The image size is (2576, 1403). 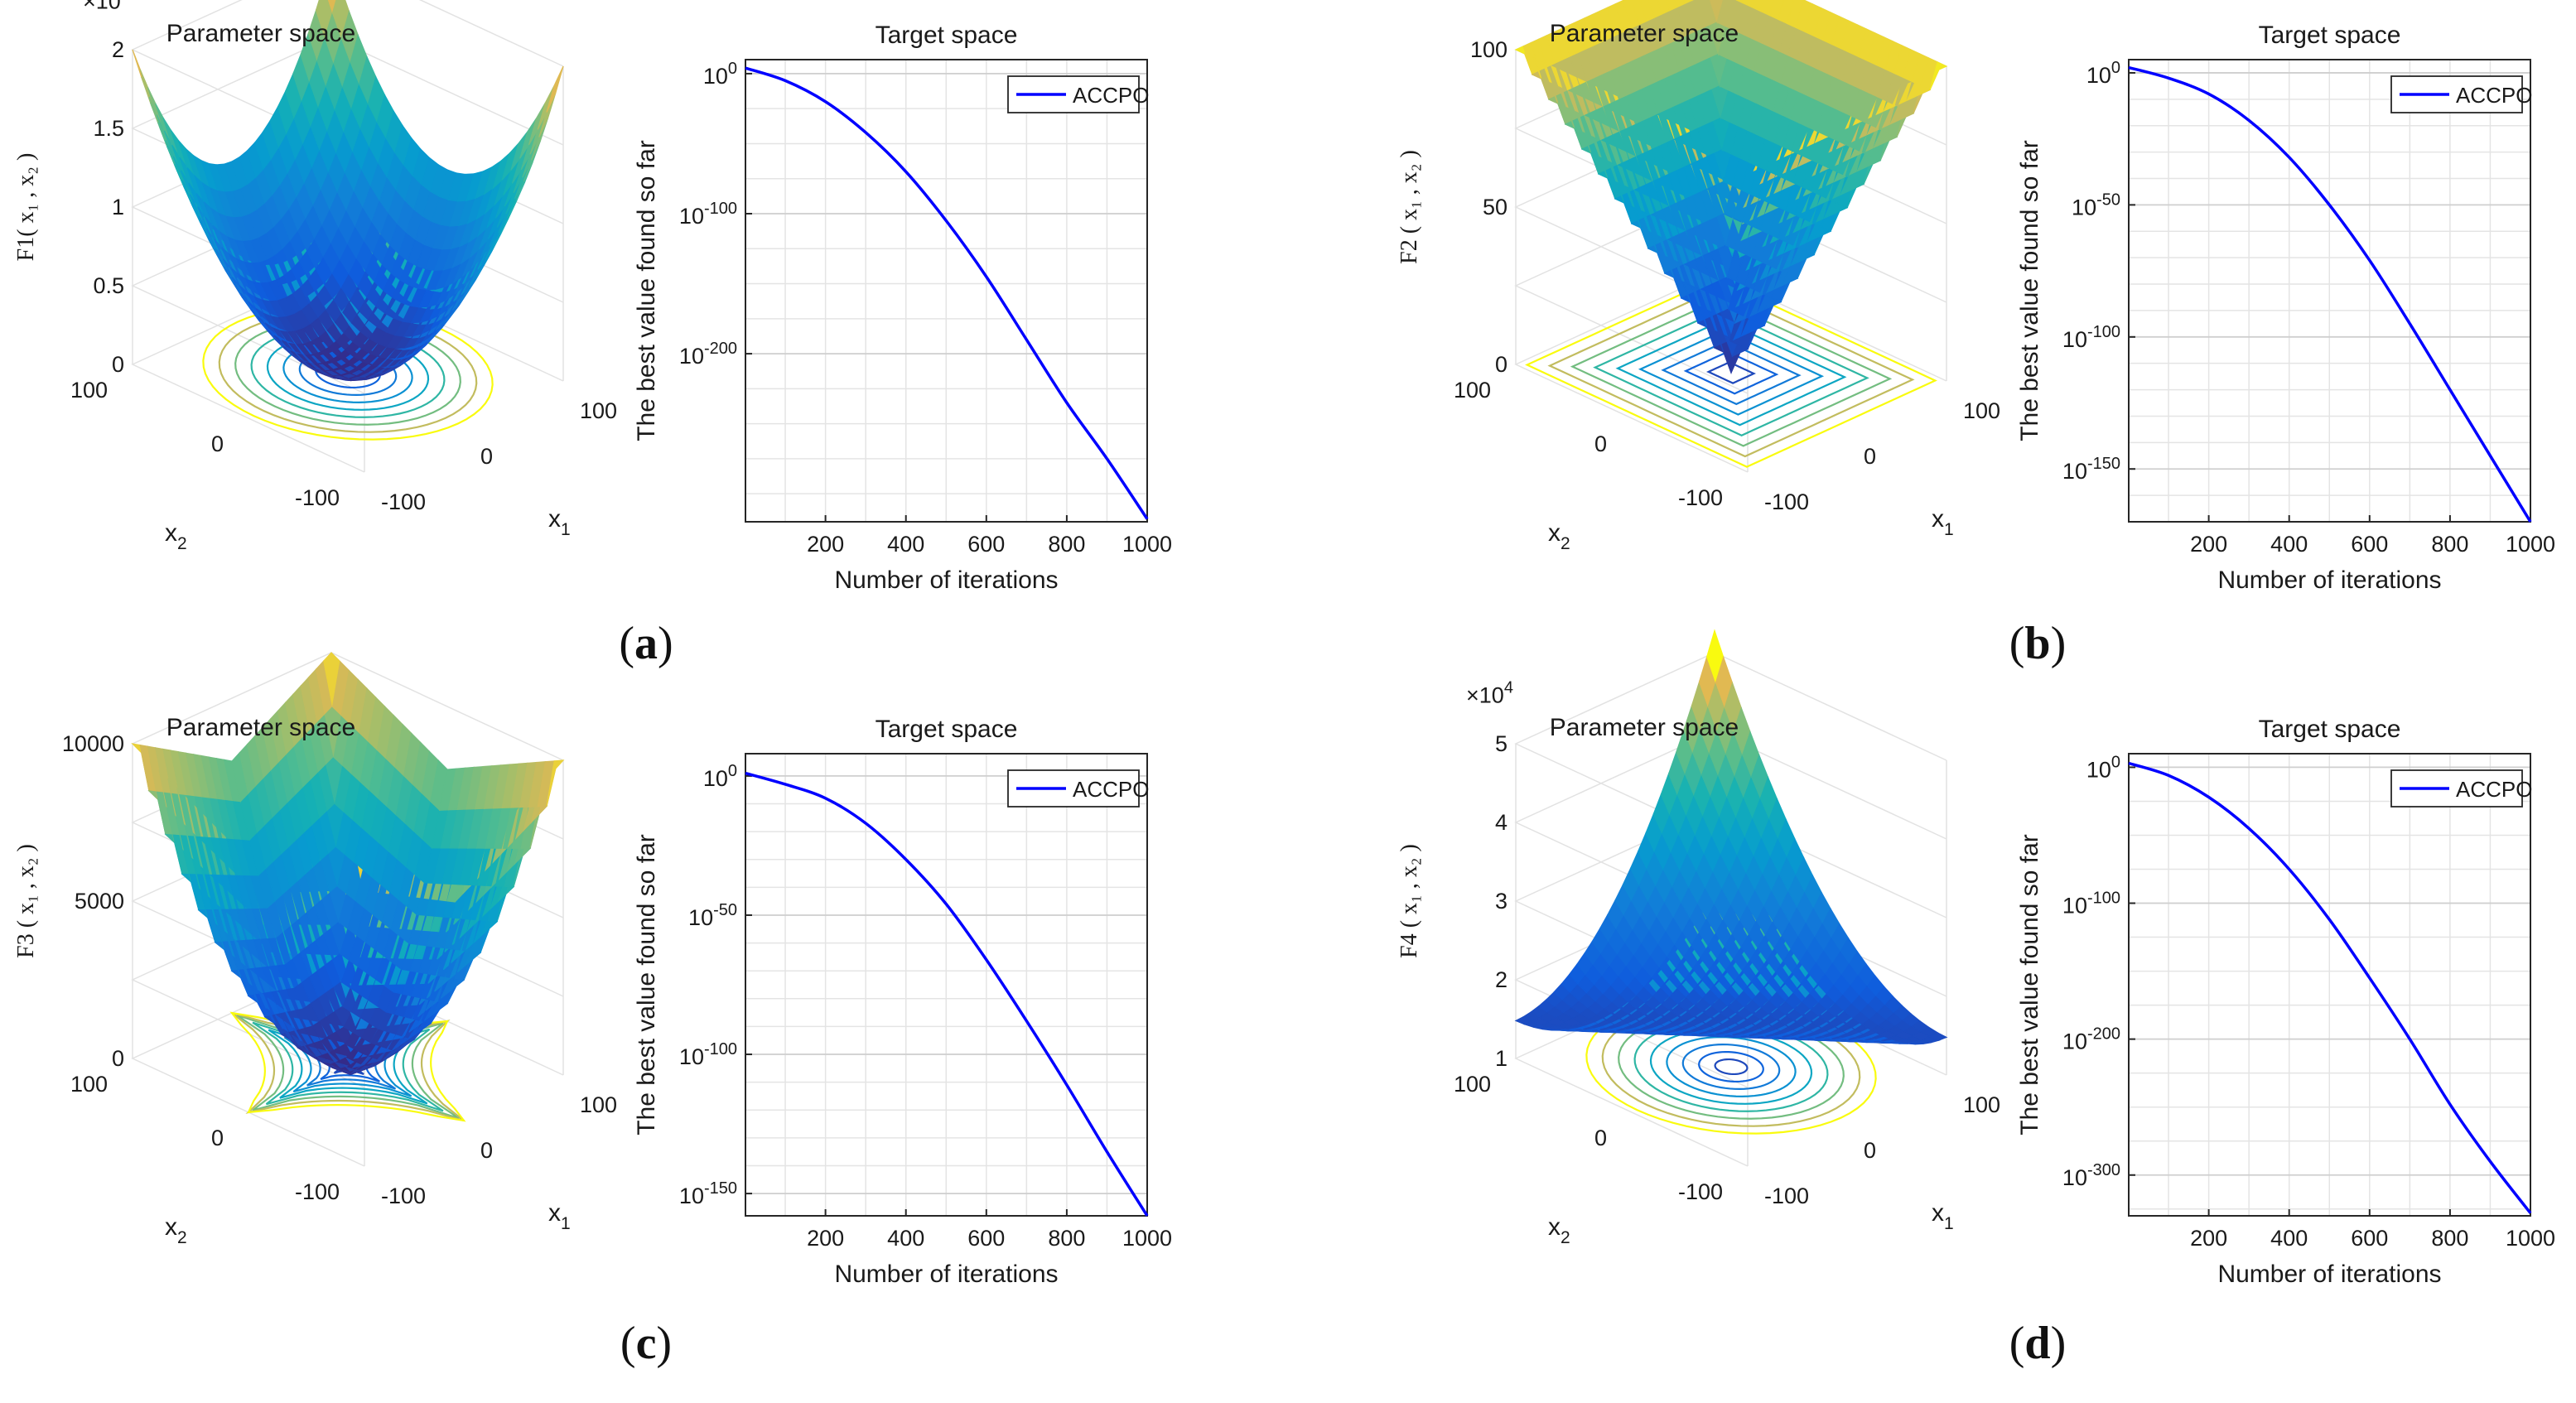 What do you see at coordinates (100, 901) in the screenshot?
I see `z-tick-label: 5000` at bounding box center [100, 901].